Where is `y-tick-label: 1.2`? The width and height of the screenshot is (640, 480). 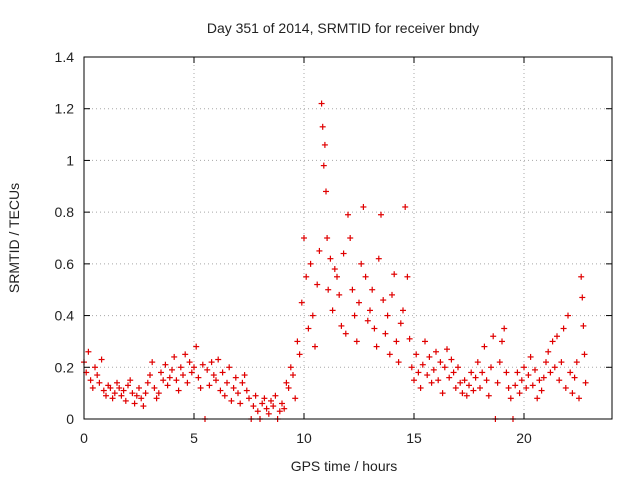
y-tick-label: 1.2 is located at coordinates (65, 109).